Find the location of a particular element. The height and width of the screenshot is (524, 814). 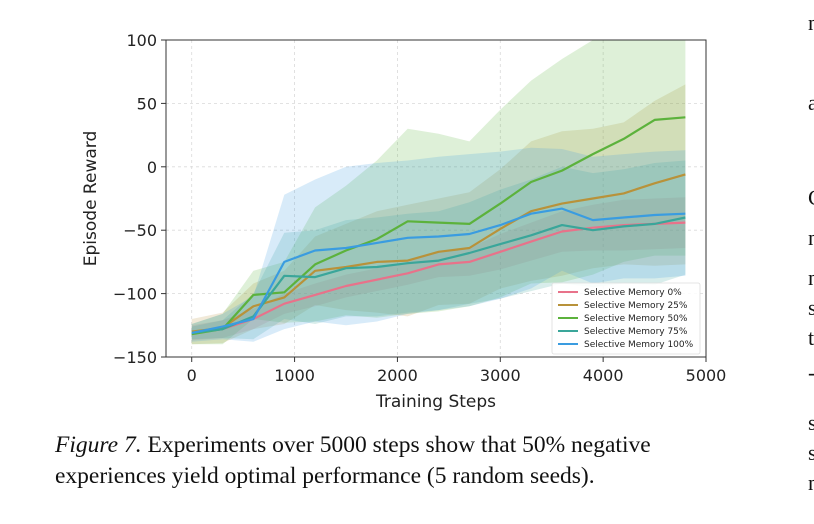

y-tick-label: −150 is located at coordinates (135, 357).